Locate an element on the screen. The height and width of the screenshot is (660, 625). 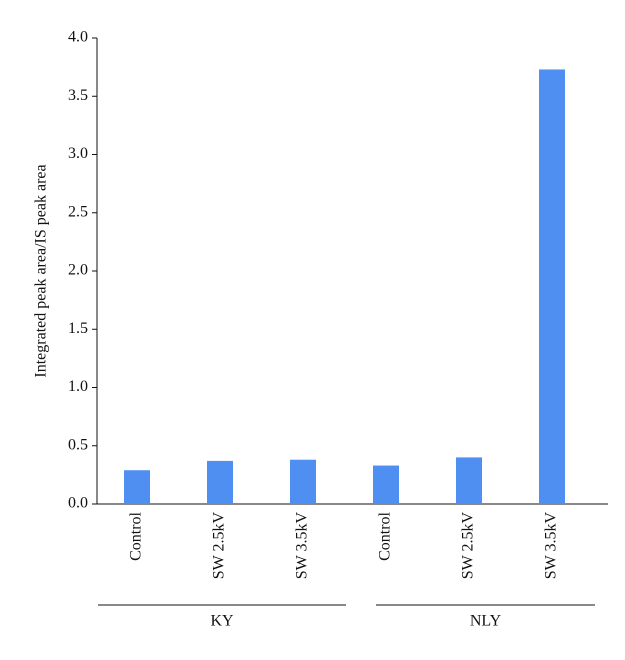
y-tick-label: 1.0 is located at coordinates (78, 386).